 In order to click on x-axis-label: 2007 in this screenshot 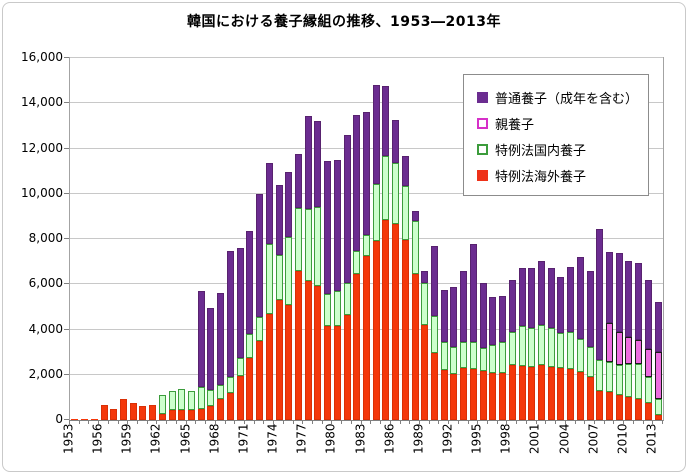, I will do `click(593, 439)`.